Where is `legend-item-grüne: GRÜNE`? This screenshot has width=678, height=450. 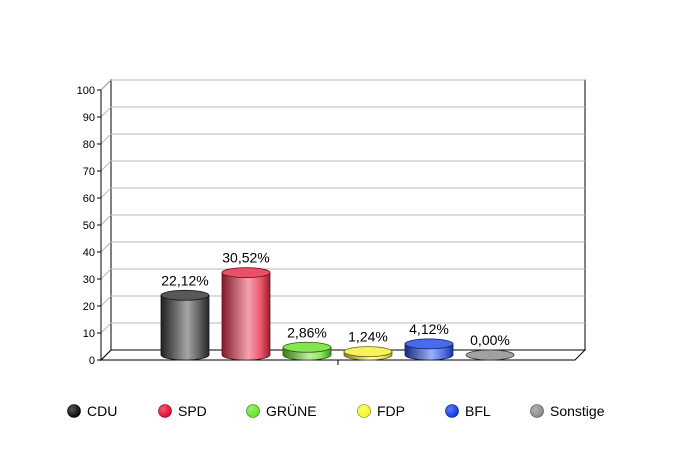 legend-item-grüne: GRÜNE is located at coordinates (281, 410).